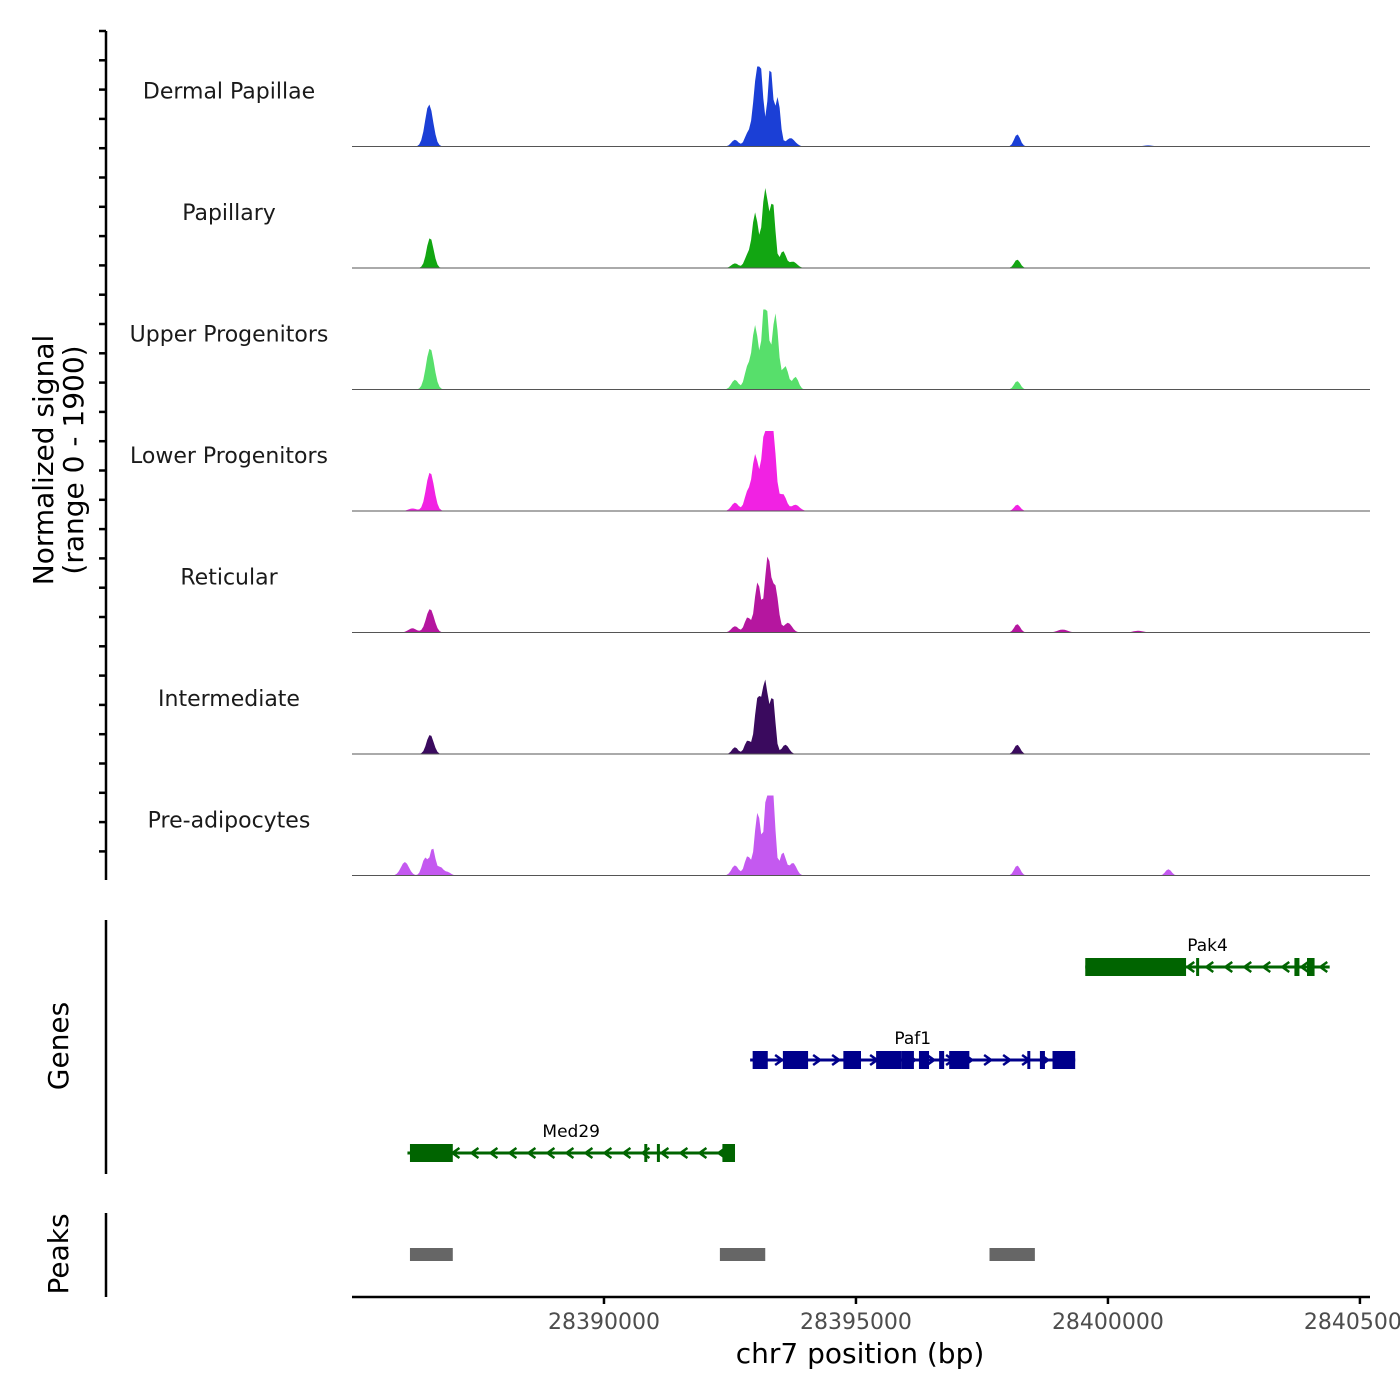  I want to click on y-axis-title-line1: Normalized signal, so click(43, 460).